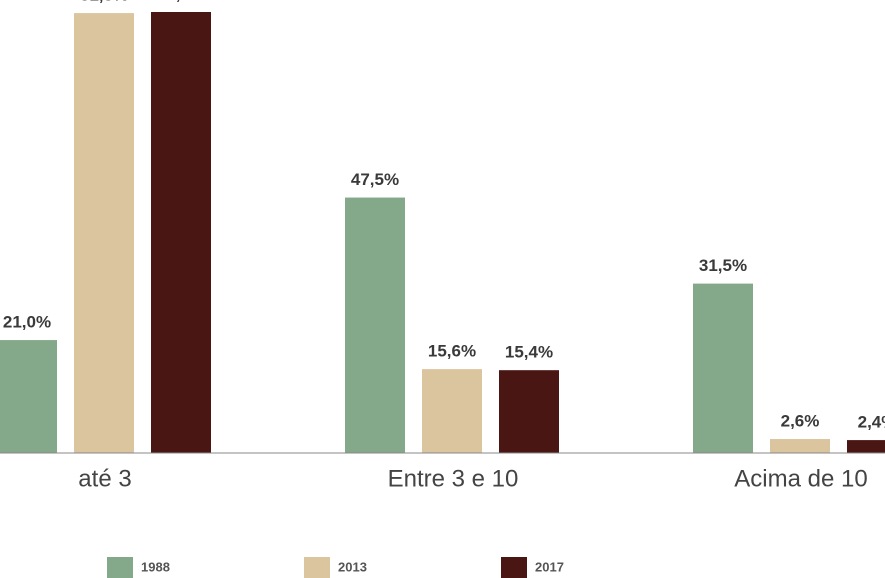 The image size is (885, 578). What do you see at coordinates (181, 1) in the screenshot?
I see `value-label: 82,0%` at bounding box center [181, 1].